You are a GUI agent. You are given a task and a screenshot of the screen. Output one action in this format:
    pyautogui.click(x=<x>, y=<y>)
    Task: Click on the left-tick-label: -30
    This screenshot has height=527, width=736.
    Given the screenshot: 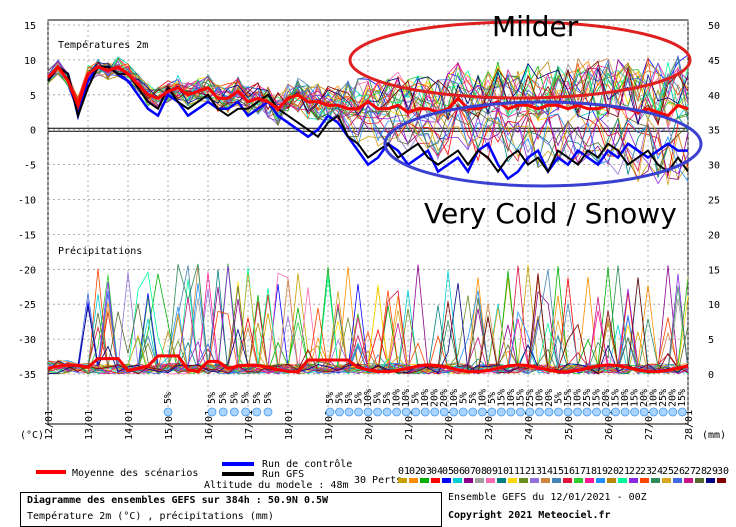 What is the action you would take?
    pyautogui.click(x=27, y=340)
    